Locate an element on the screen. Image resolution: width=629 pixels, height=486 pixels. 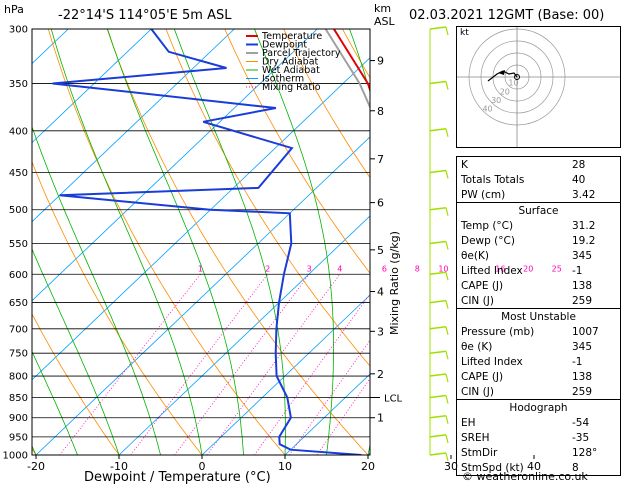
hodograph-arrow is located at coordinates (501, 72).